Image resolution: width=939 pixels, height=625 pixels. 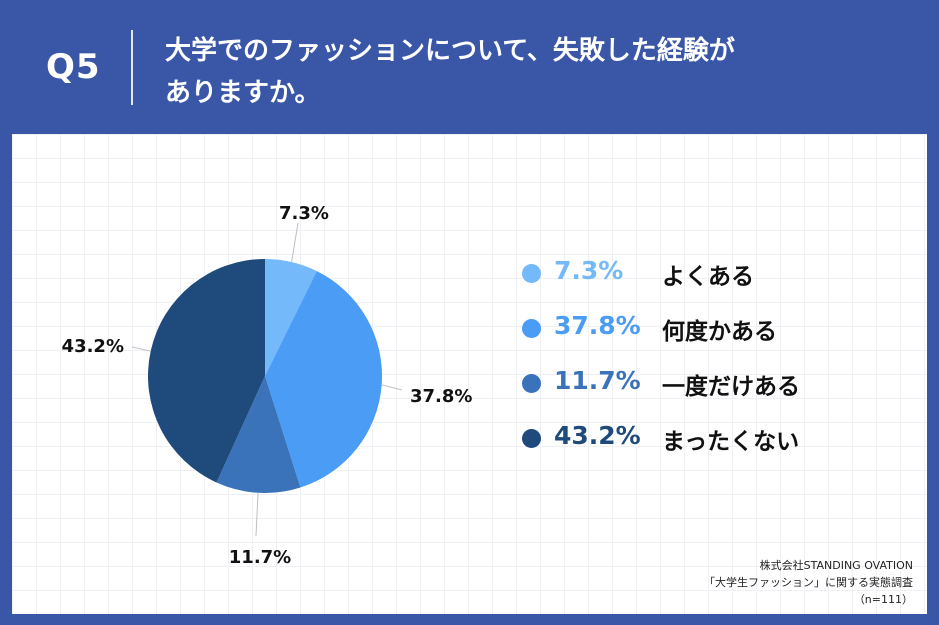 What do you see at coordinates (731, 442) in the screenshot?
I see `legend-label-3: まったくない` at bounding box center [731, 442].